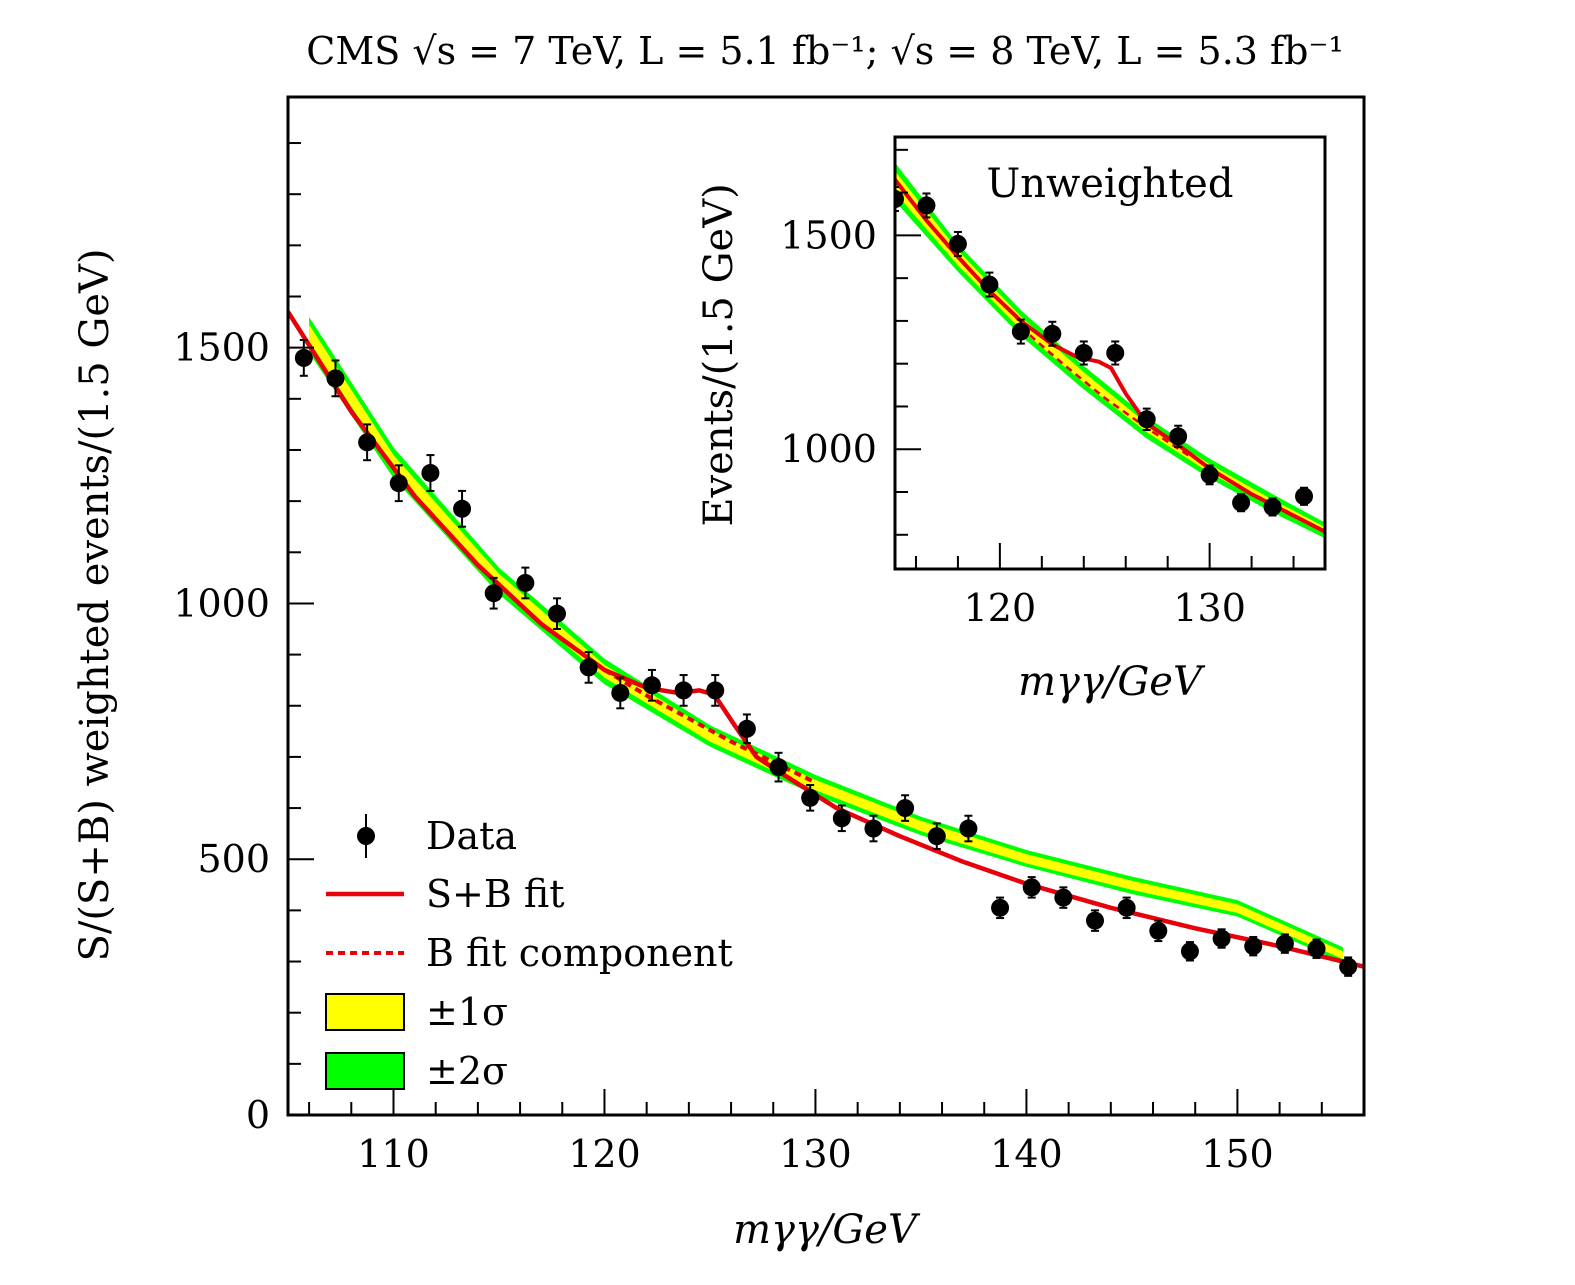  Describe the element at coordinates (365, 1071) in the screenshot. I see `legend-s2-swatch` at that location.